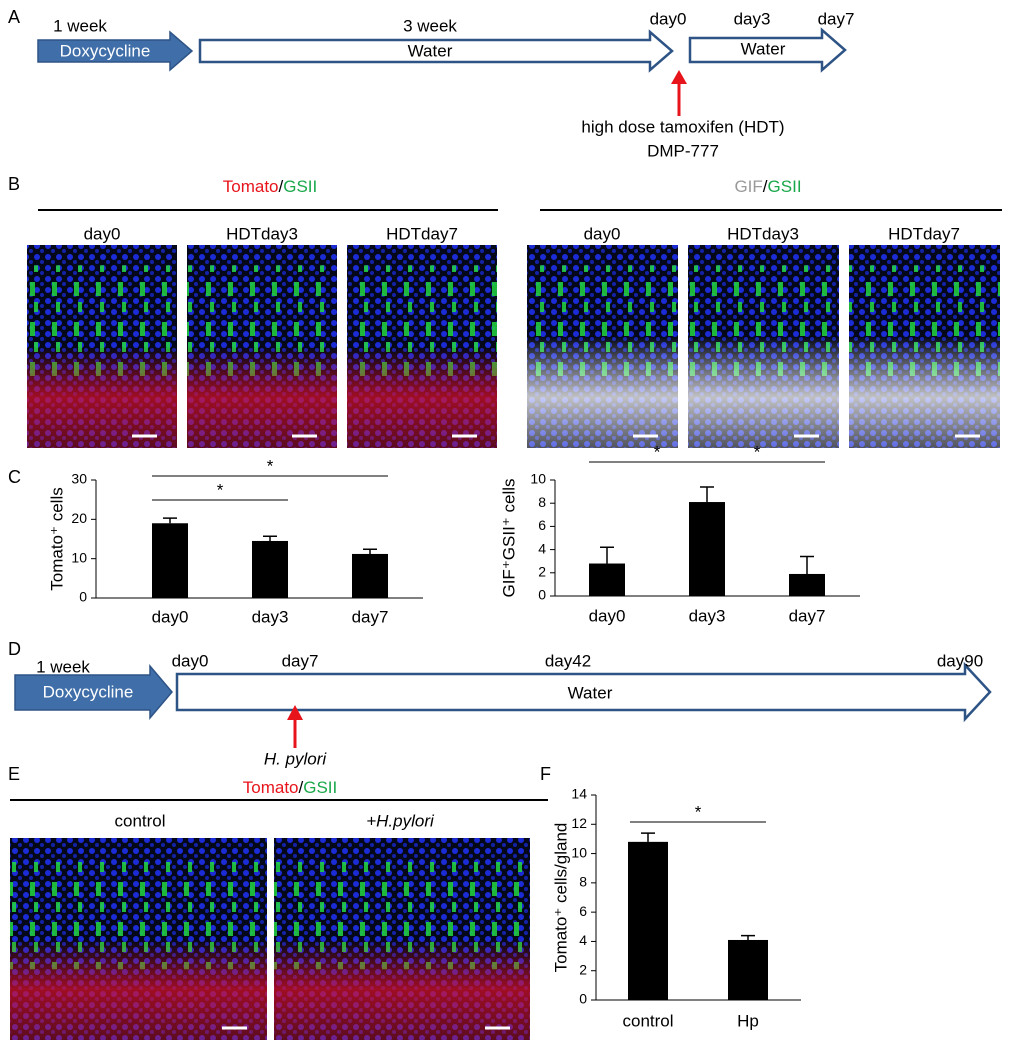  Describe the element at coordinates (579, 794) in the screenshot. I see `y-tick-label: 14` at that location.